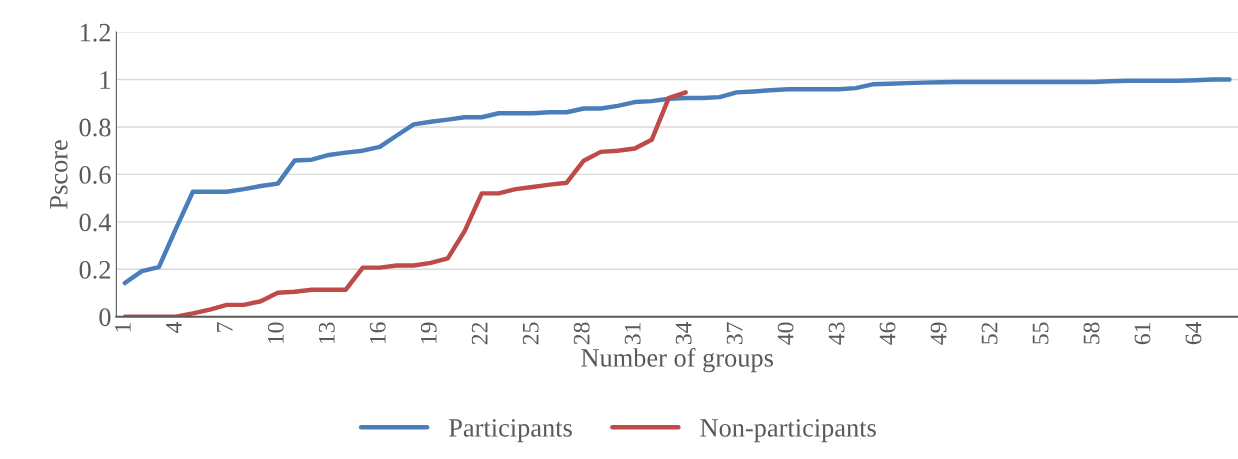 The width and height of the screenshot is (1238, 459). Describe the element at coordinates (428, 333) in the screenshot. I see `x-tick-label: 19` at that location.